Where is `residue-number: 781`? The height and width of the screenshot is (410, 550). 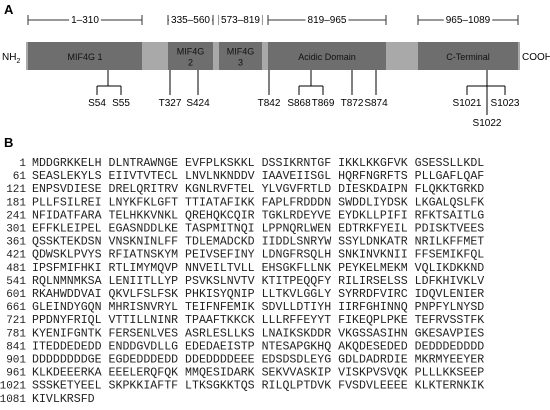 residue-number: 781 is located at coordinates (16, 334).